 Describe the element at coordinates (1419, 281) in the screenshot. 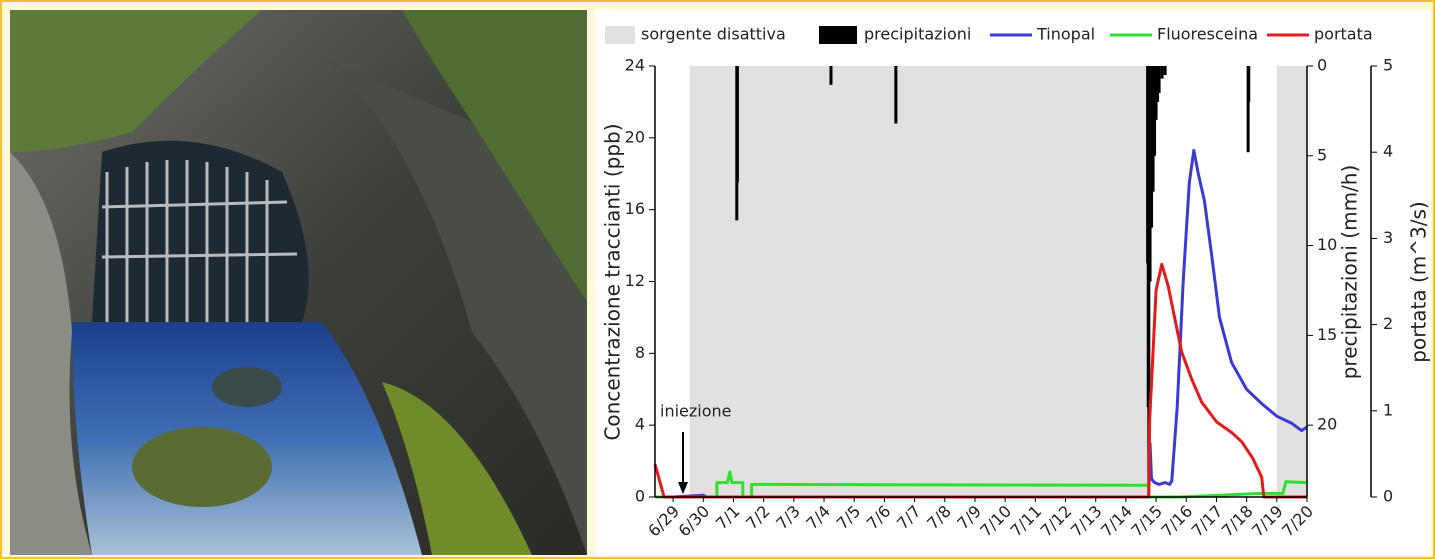

I see `y3-axis-title: portata (m^3/s)` at that location.